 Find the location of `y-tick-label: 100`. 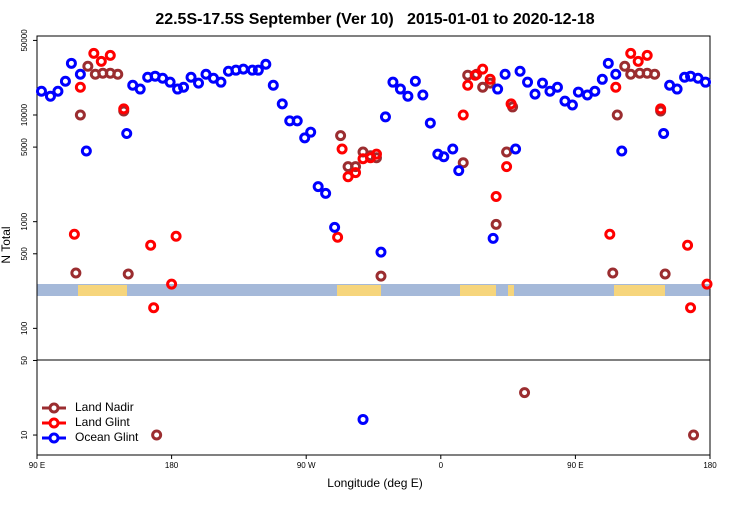

y-tick-label: 100 is located at coordinates (24, 328).